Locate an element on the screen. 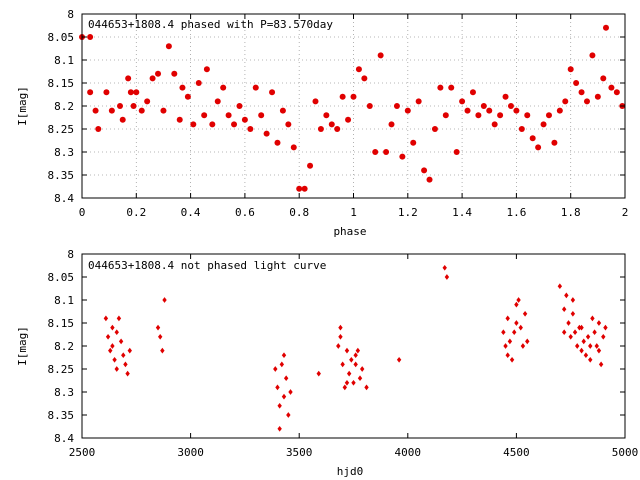 The image size is (640, 480). x-tick-label: 0.4 is located at coordinates (191, 212).